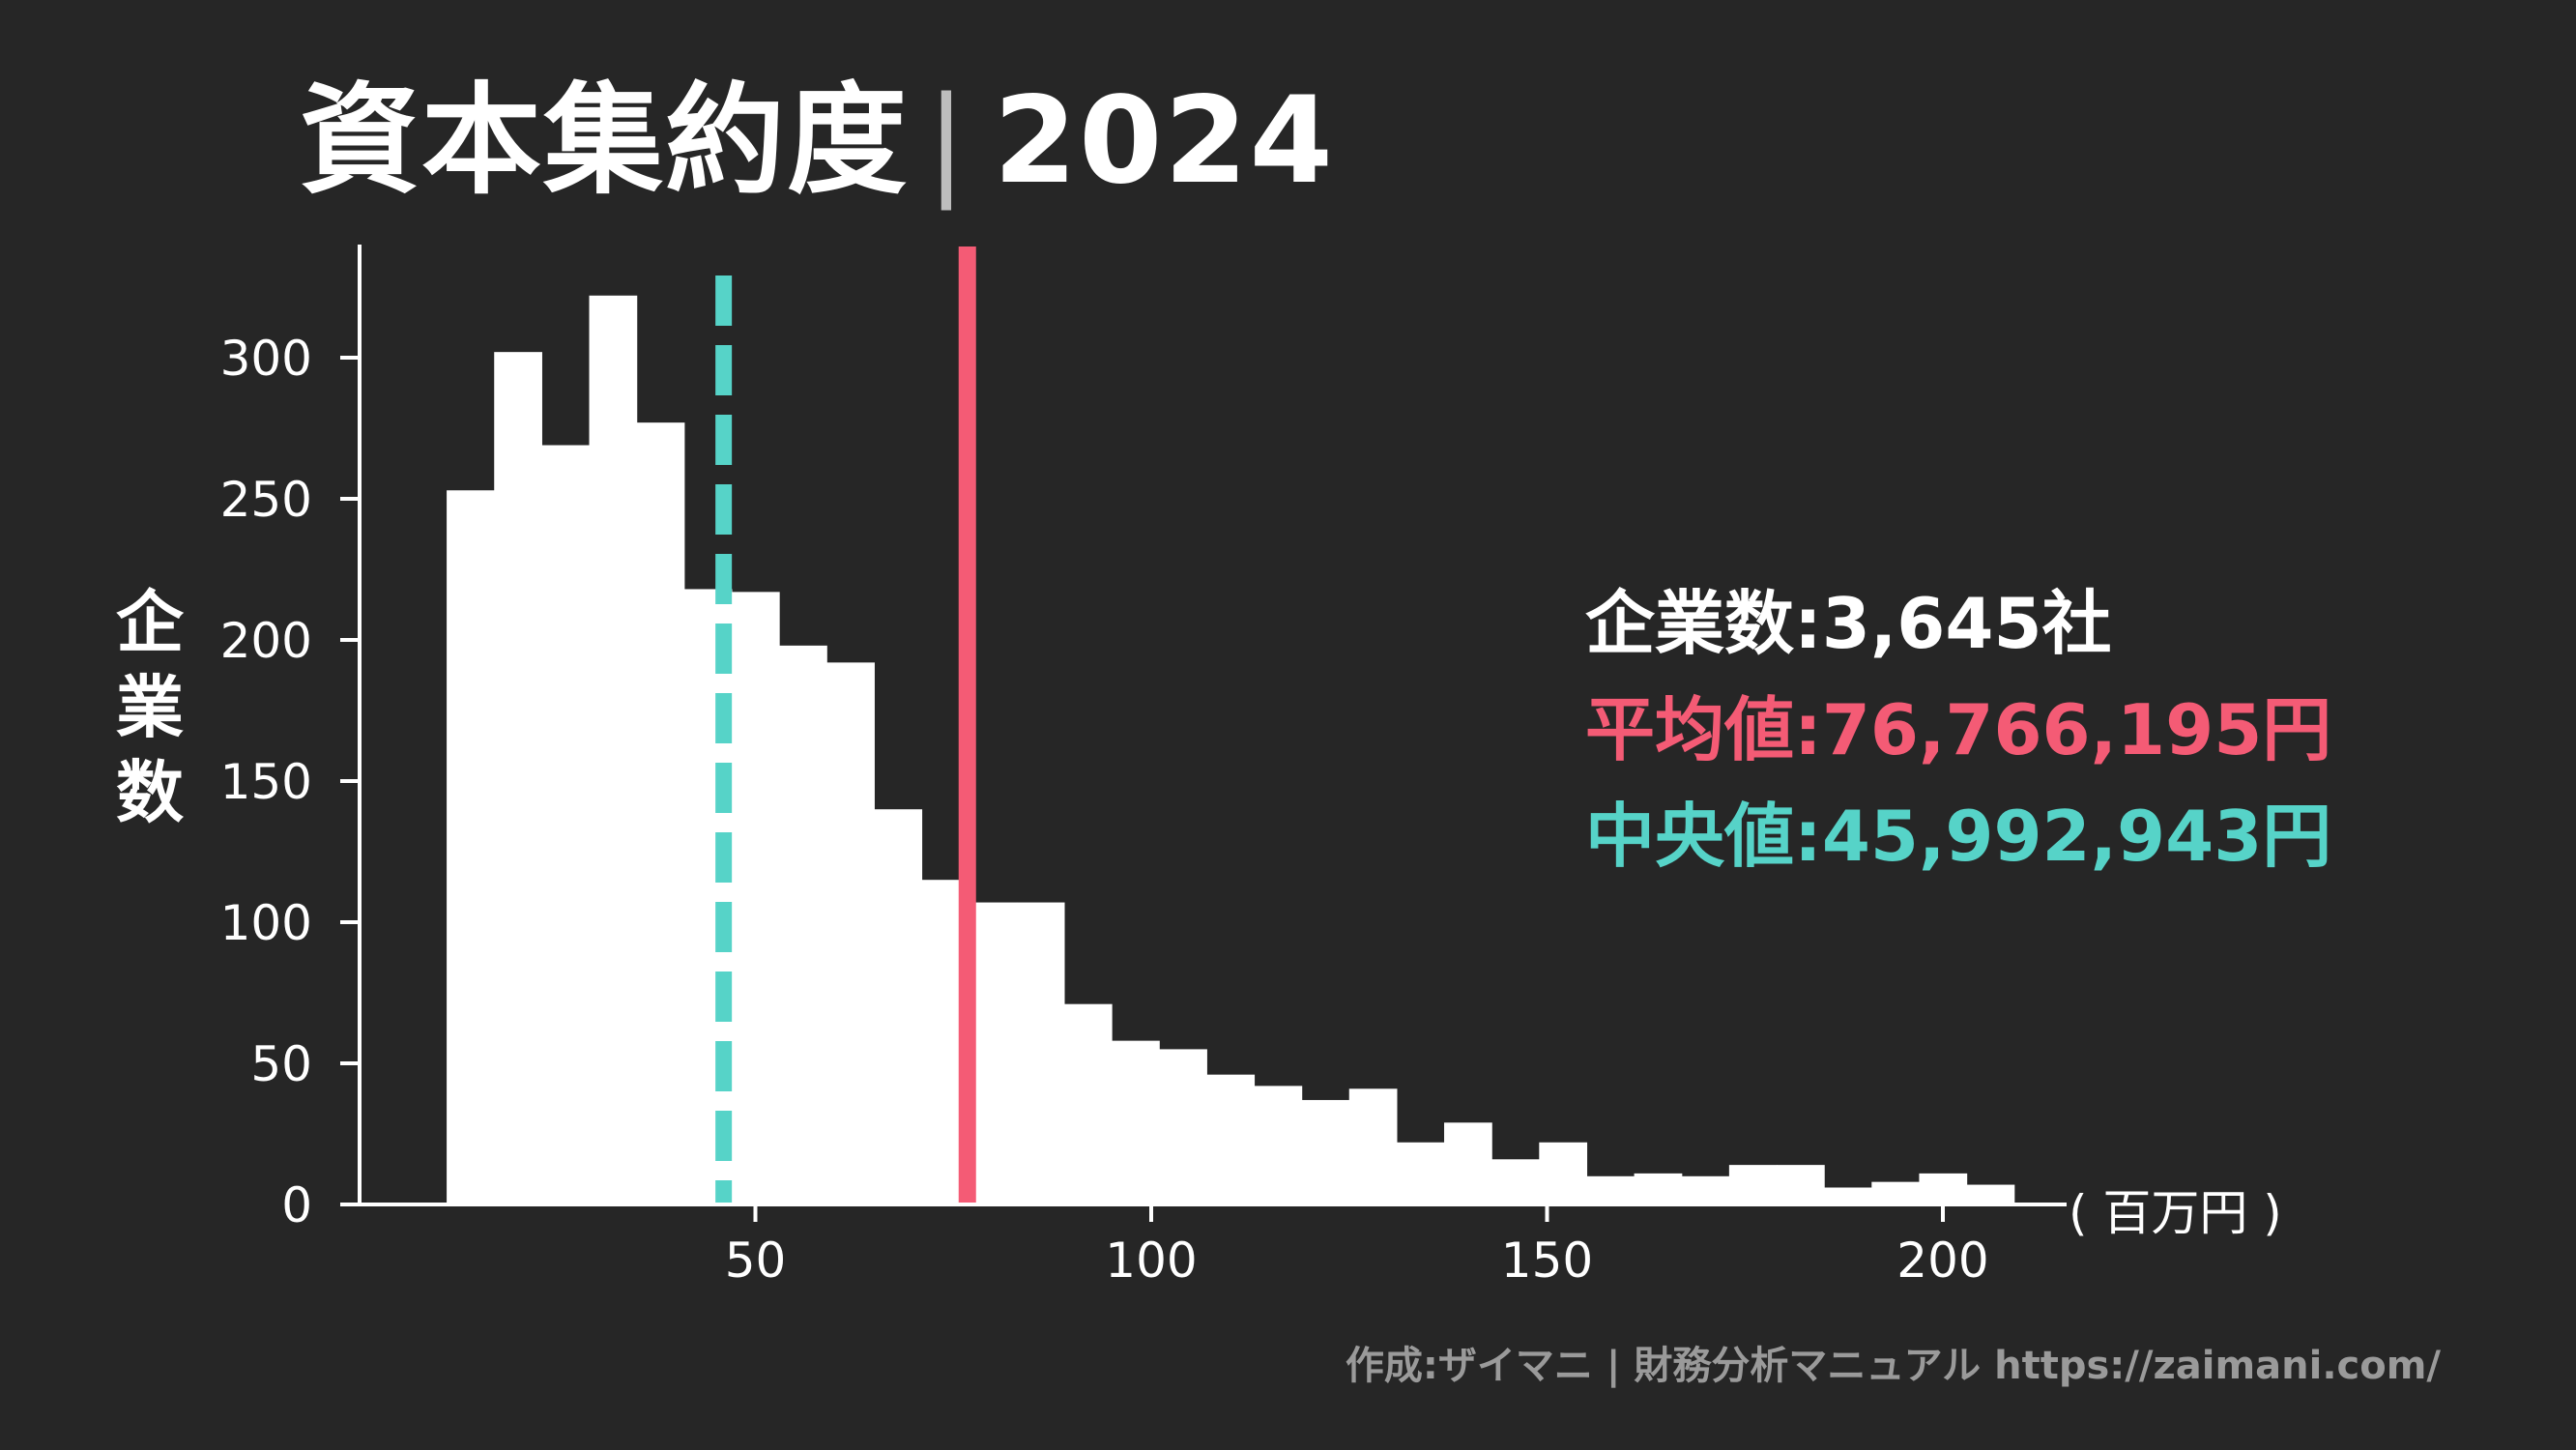 The width and height of the screenshot is (2576, 1450). I want to click on count-label: 企業数, so click(1690, 623).